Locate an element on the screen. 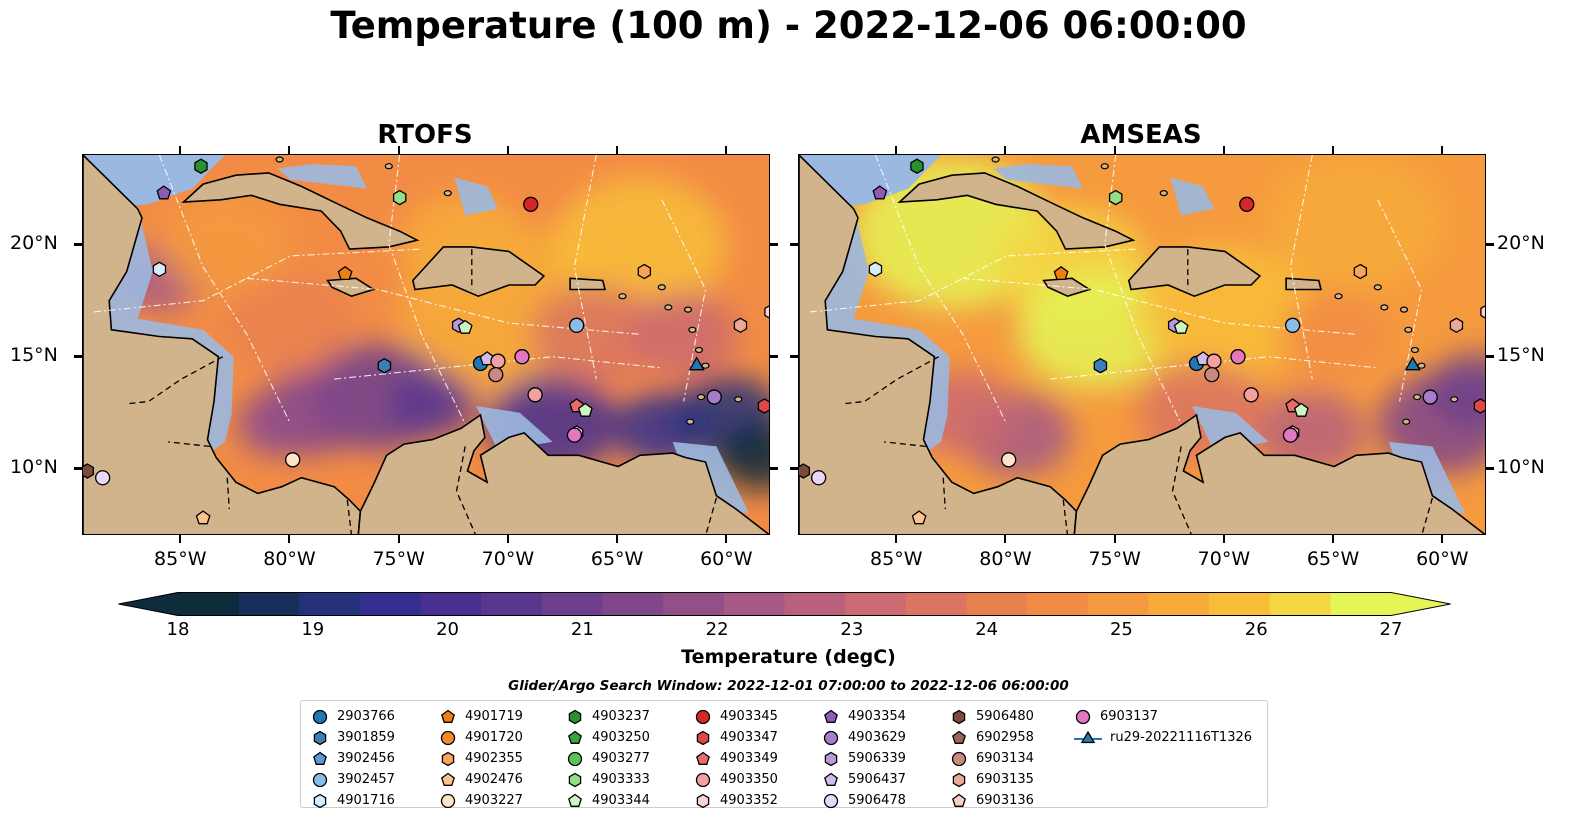  colorbar-tick-label: 27 is located at coordinates (1391, 629).